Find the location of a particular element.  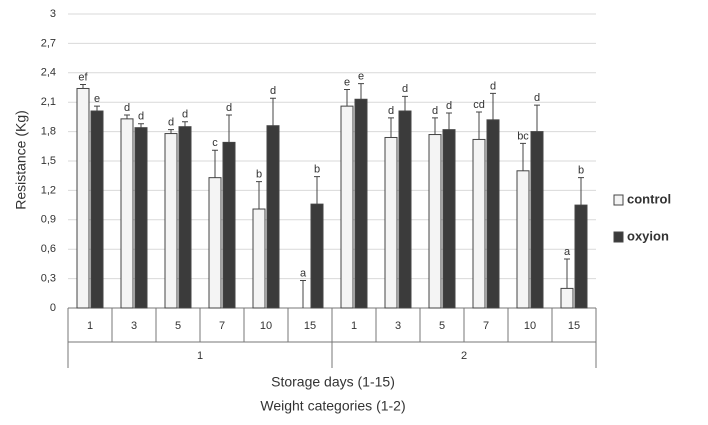

group-label: 2 is located at coordinates (464, 356).